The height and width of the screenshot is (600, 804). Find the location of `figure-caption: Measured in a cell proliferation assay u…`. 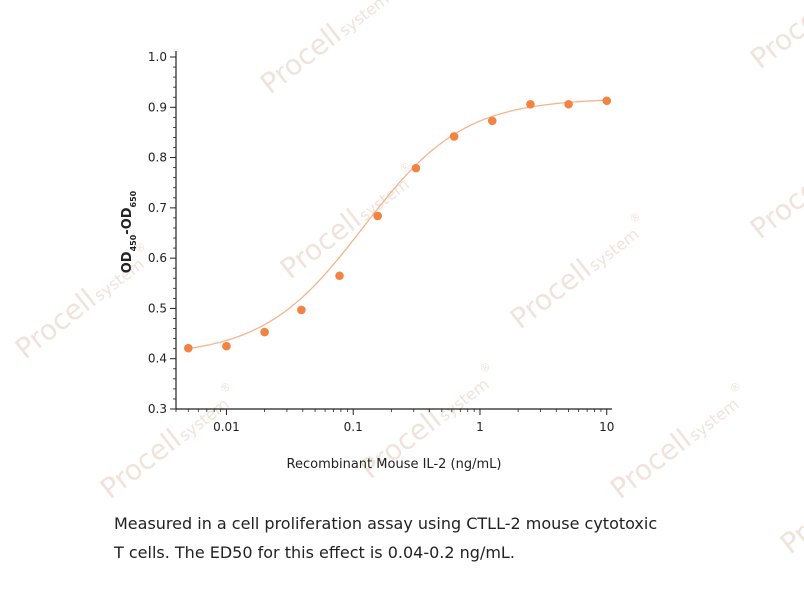

figure-caption: Measured in a cell proliferation assay u… is located at coordinates (434, 538).